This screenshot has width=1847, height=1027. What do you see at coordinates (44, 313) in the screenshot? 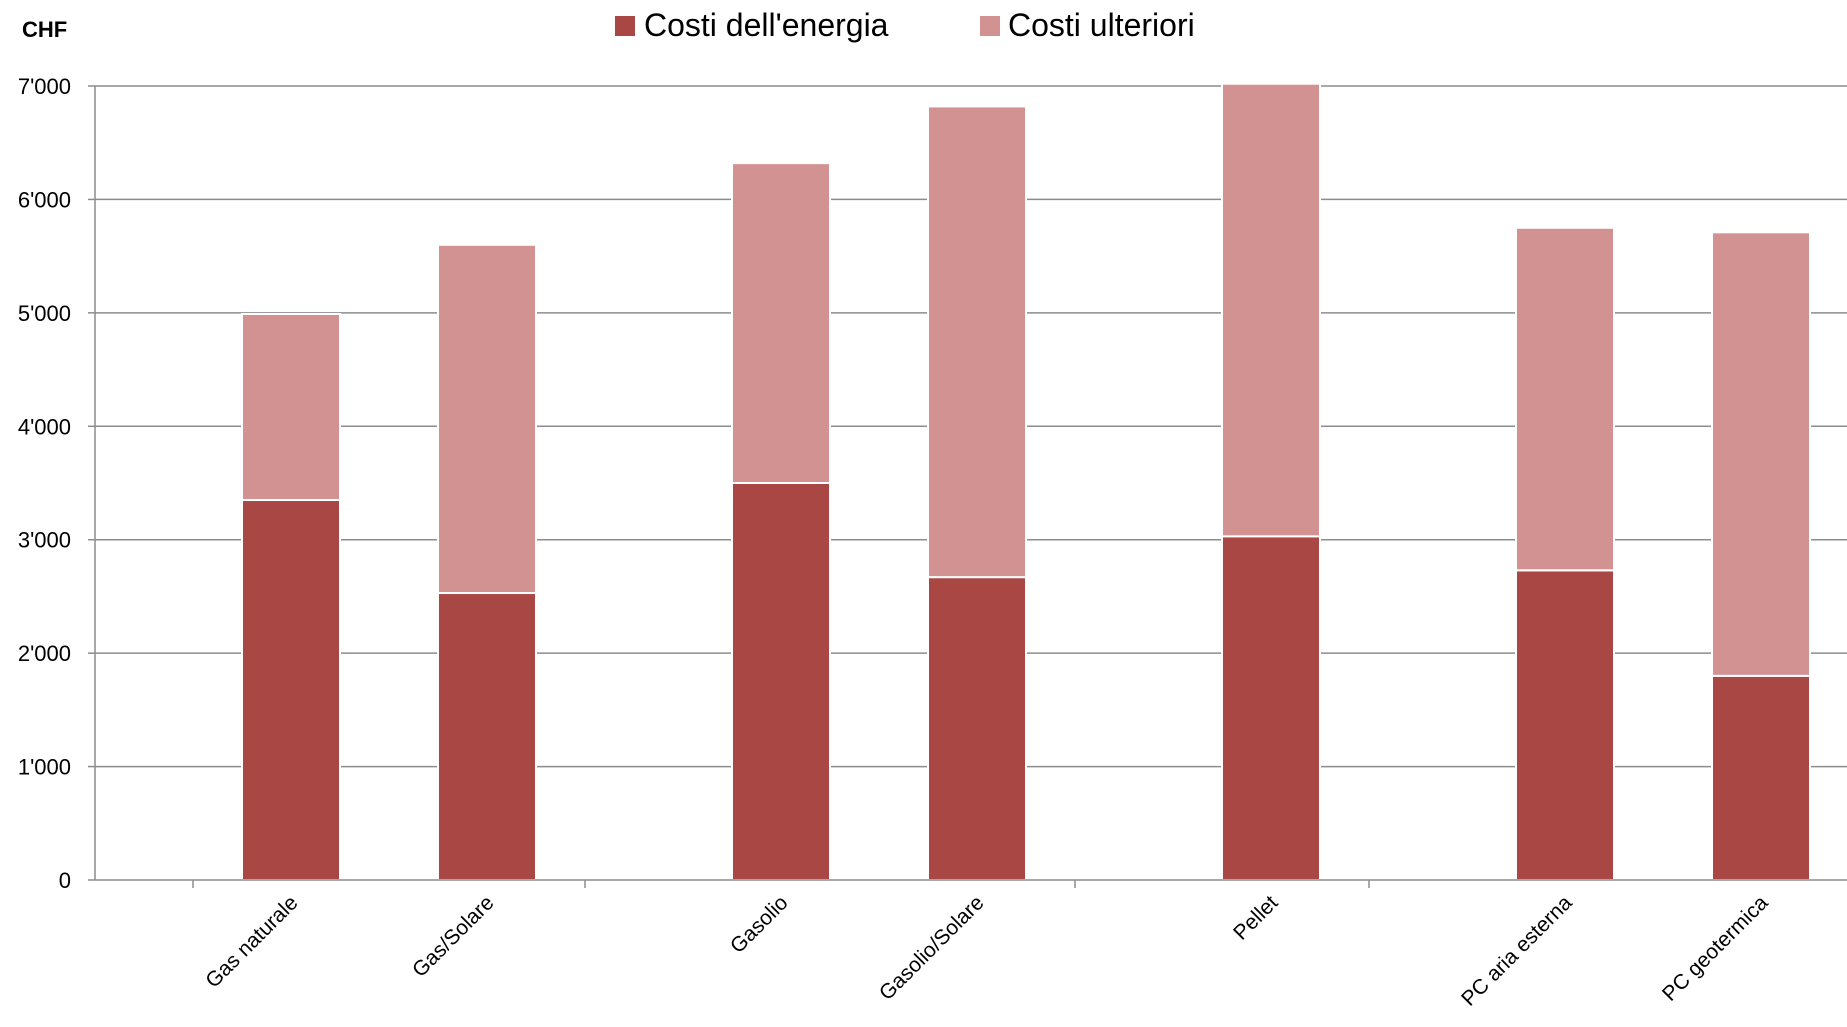
I see `y-tick-label: 5'000` at bounding box center [44, 313].